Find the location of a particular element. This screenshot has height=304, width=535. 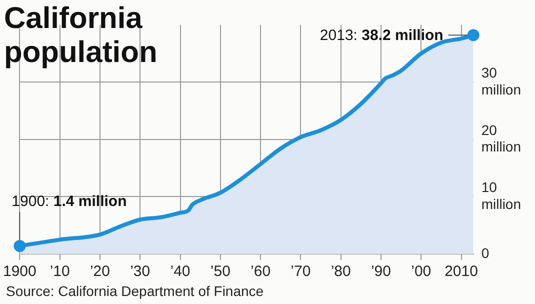

y-tick-label: 20 million is located at coordinates (501, 138).